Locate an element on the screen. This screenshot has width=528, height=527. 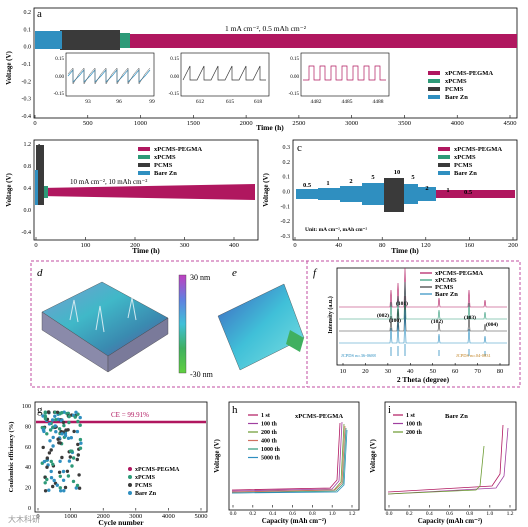
inset-2-ytick-mid: 0.00 is located at coordinates (174, 77).